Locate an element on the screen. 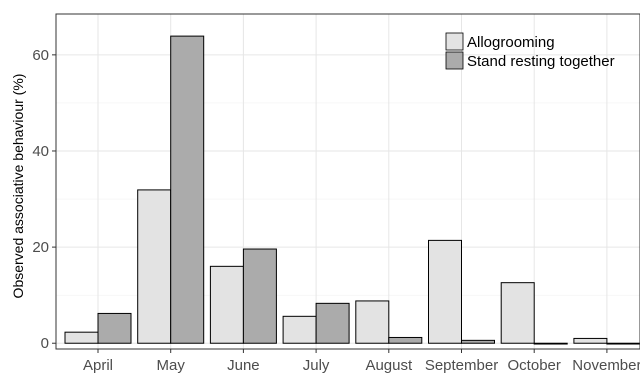  x-tick-label: July is located at coordinates (316, 365).